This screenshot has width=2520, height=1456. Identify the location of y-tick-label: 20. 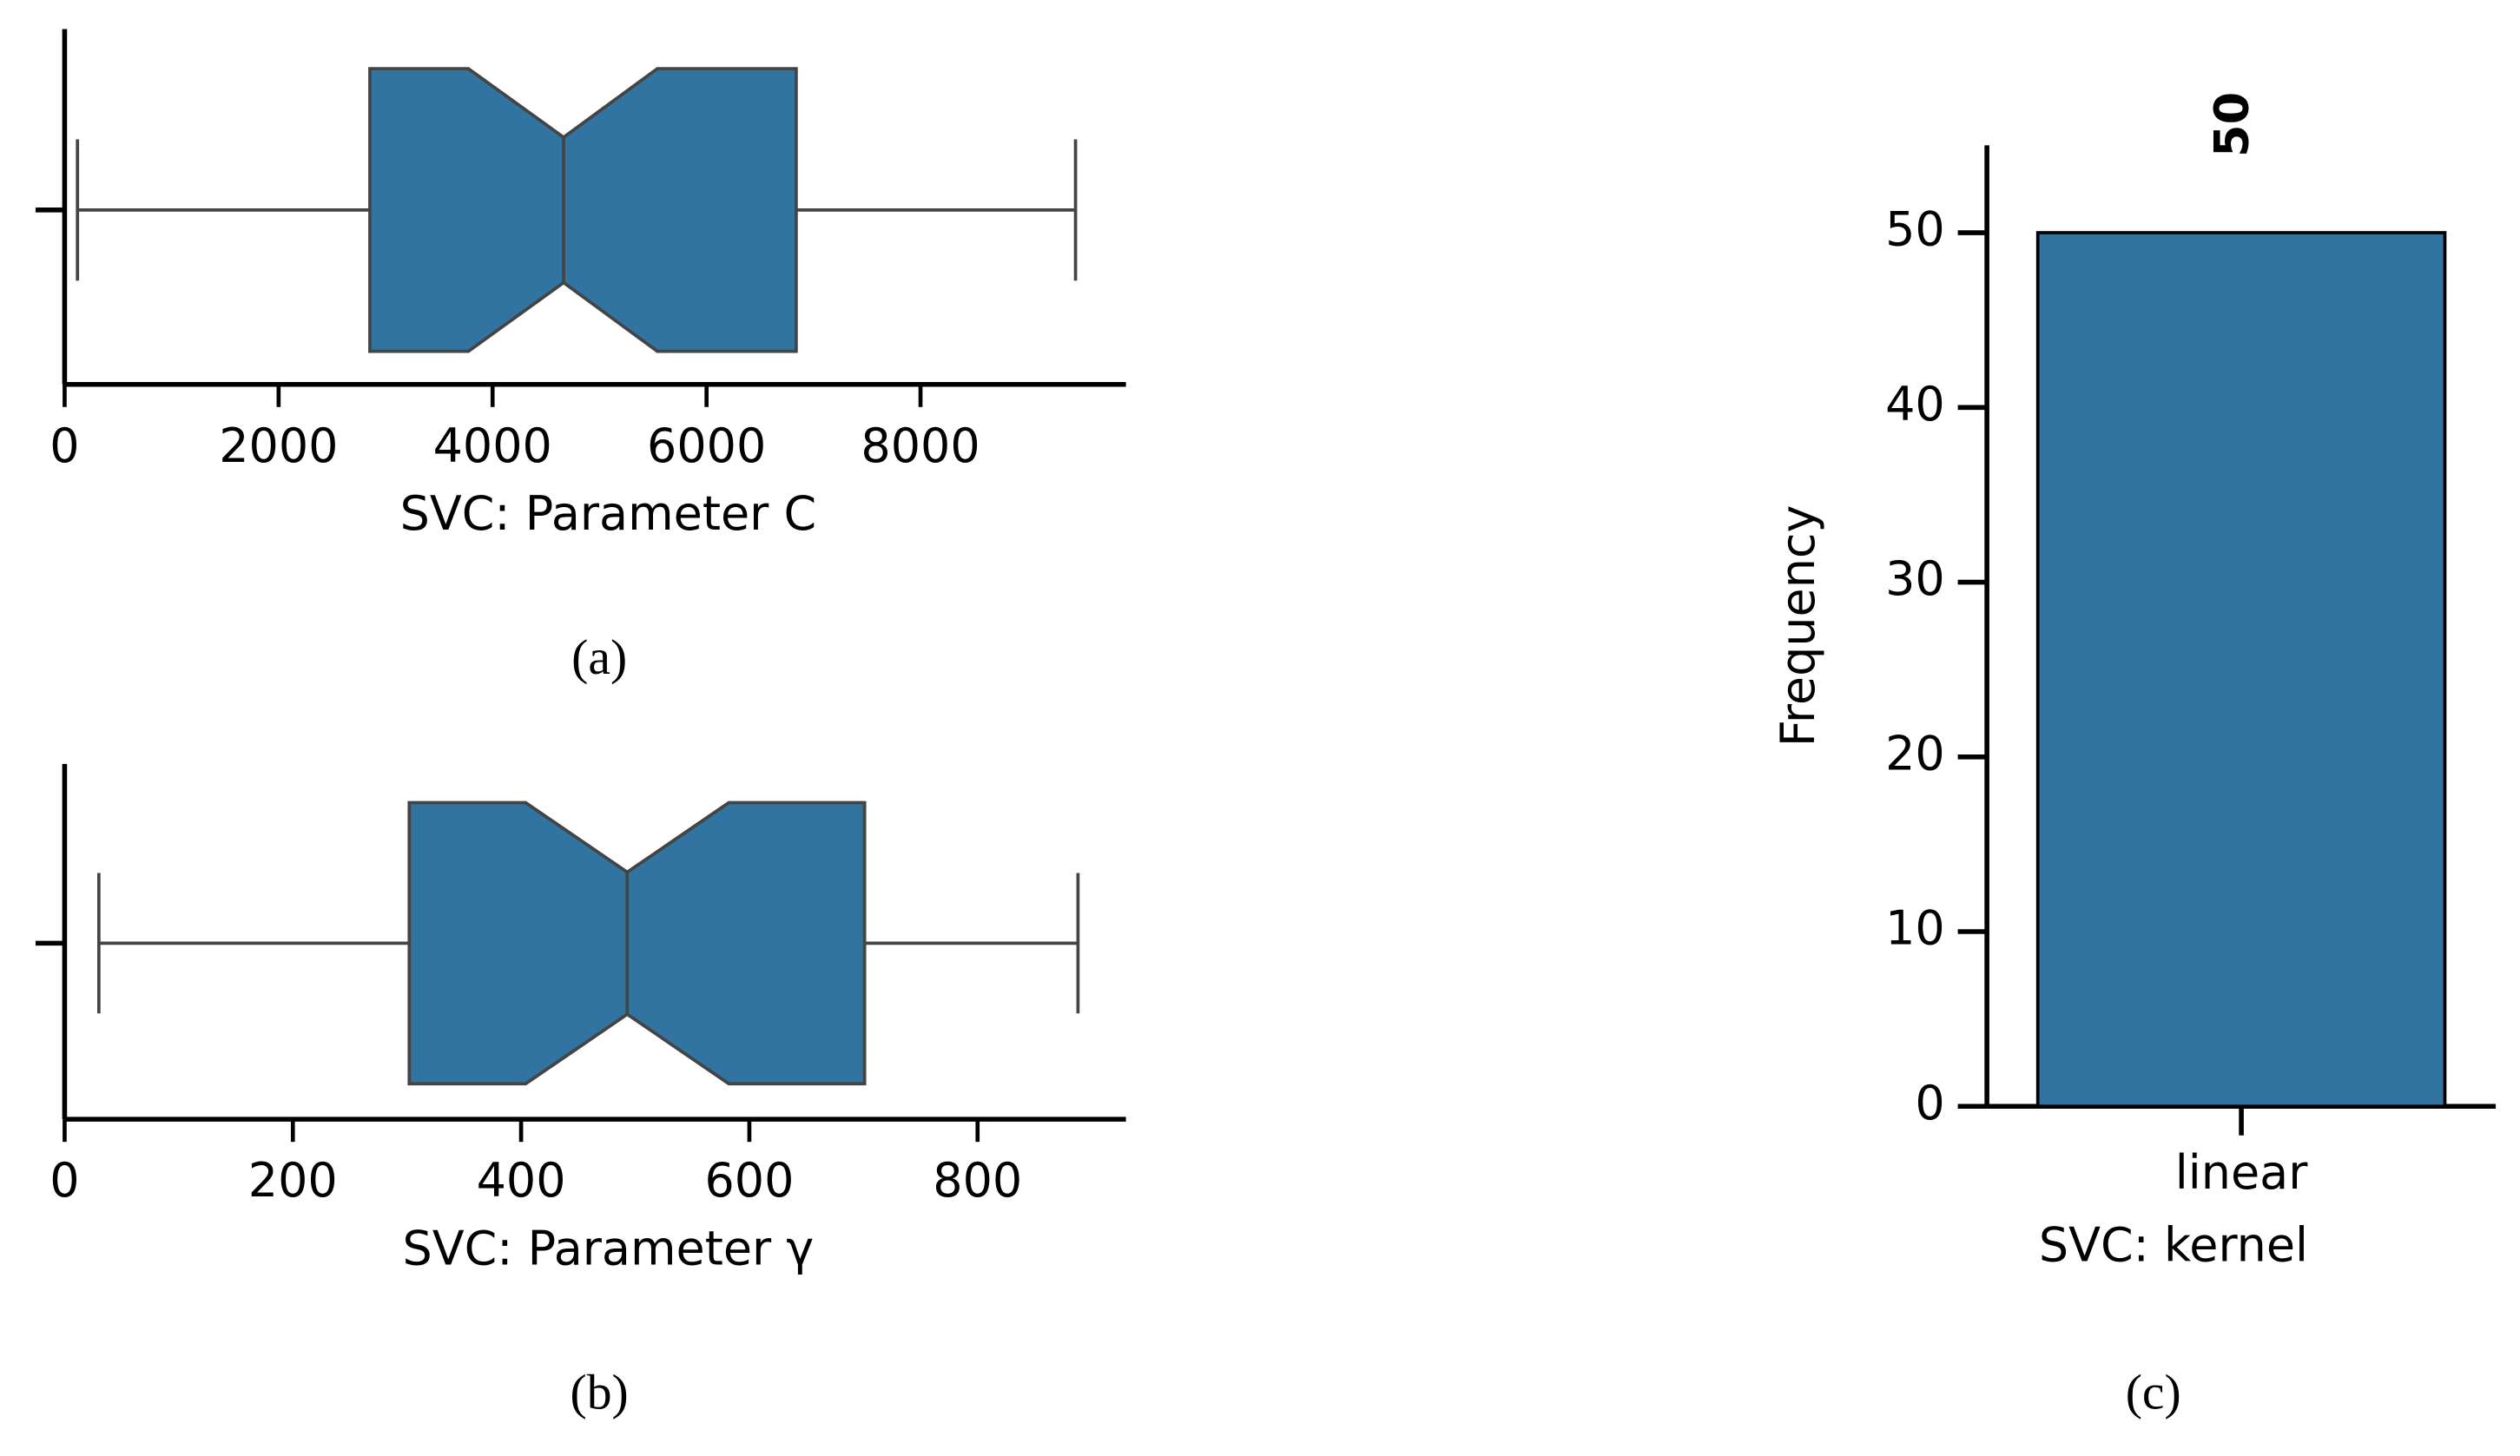
(1915, 753).